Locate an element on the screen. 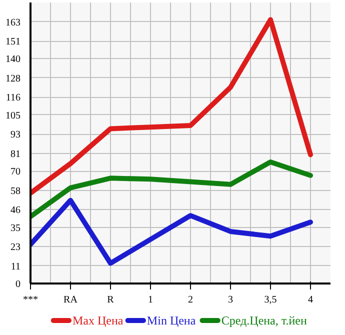 This screenshot has width=345, height=335. x-tick-label: R is located at coordinates (110, 300).